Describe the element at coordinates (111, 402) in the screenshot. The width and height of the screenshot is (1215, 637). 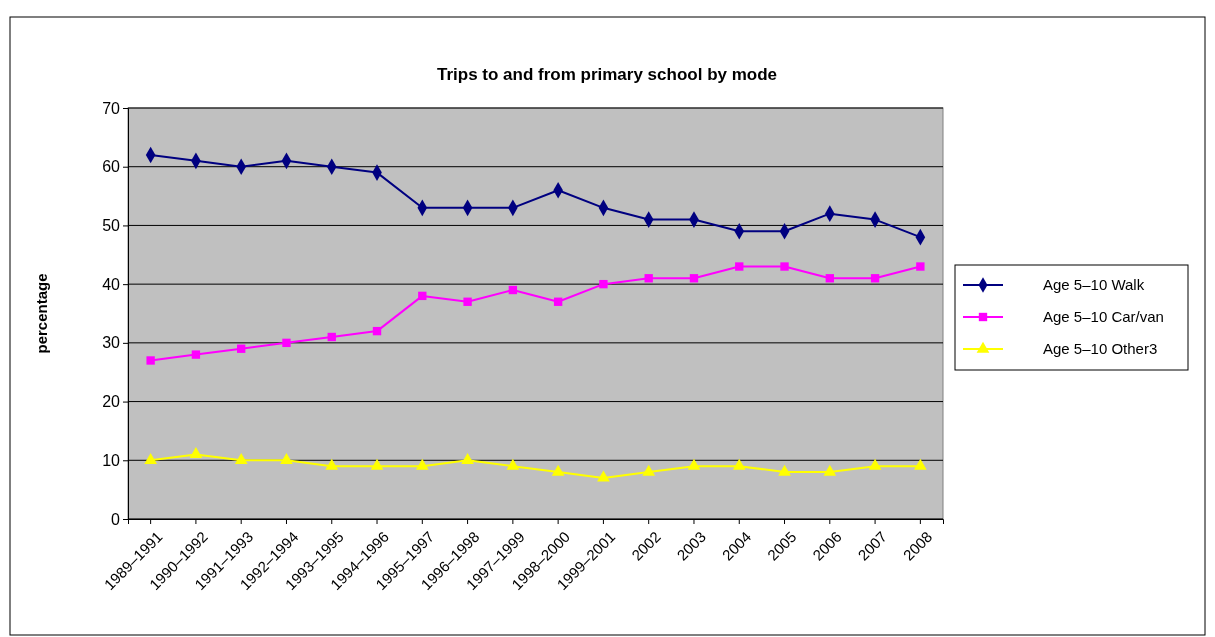
I see `y-tick-label: 20` at that location.